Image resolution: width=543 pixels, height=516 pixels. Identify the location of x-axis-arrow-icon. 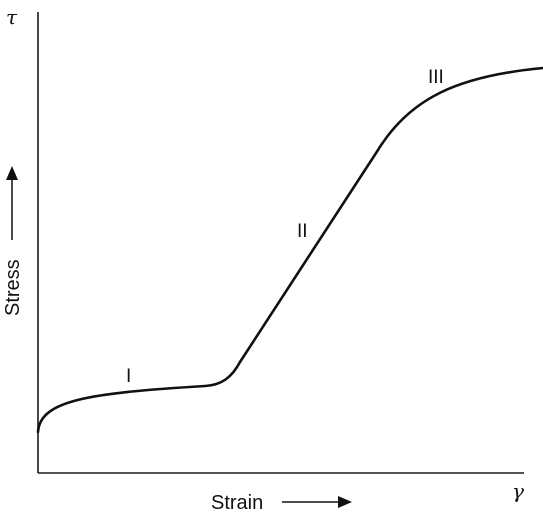
(317, 502).